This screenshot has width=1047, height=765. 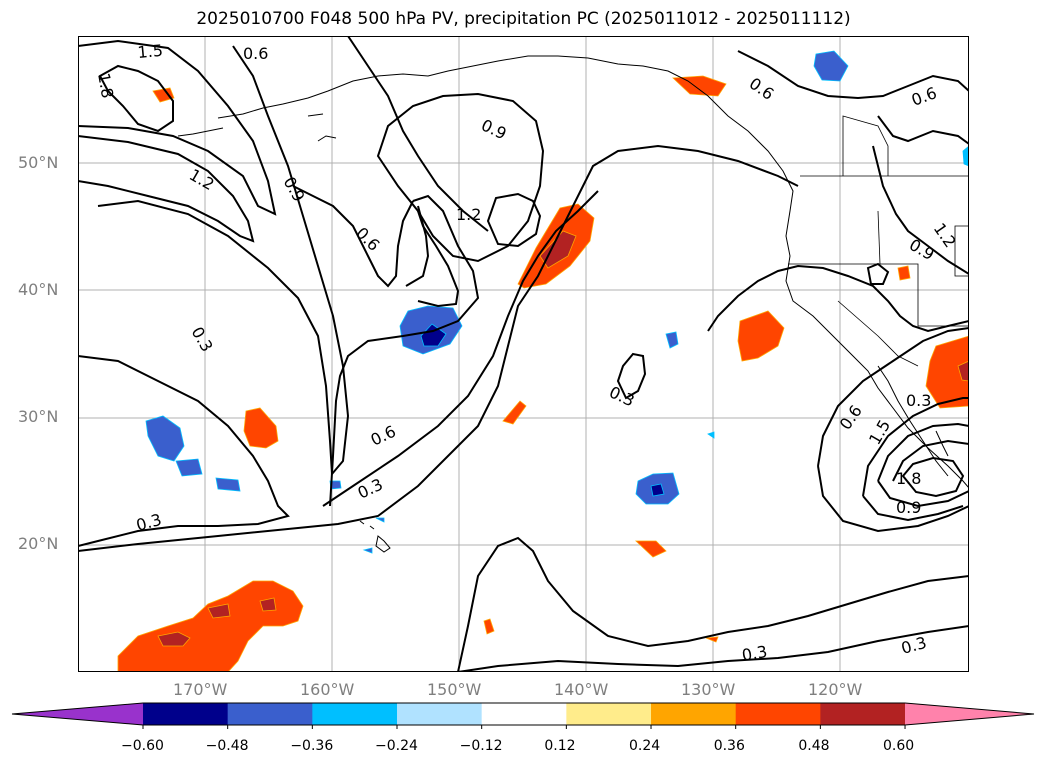 What do you see at coordinates (38, 543) in the screenshot?
I see `lat-label-20n: 20°N` at bounding box center [38, 543].